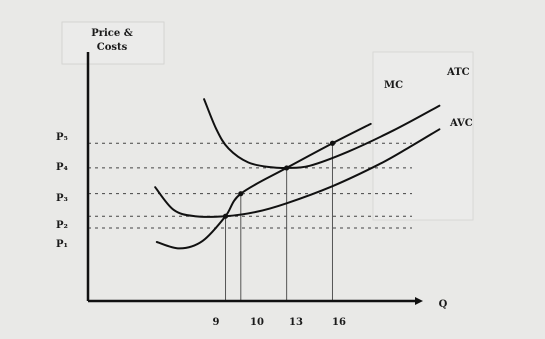 This screenshot has height=339, width=545. What do you see at coordinates (339, 322) in the screenshot?
I see `xtick-16: 16` at bounding box center [339, 322].